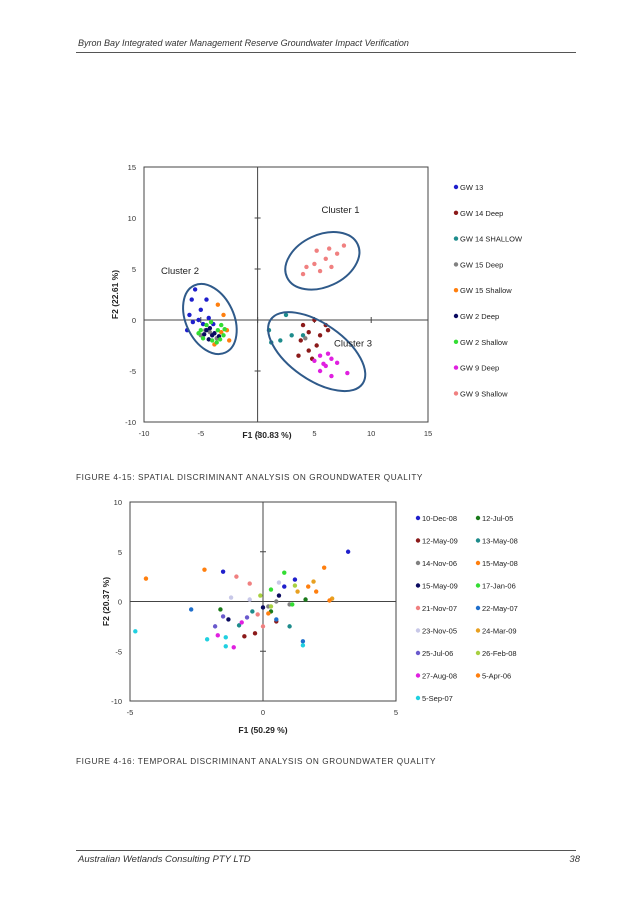 The width and height of the screenshot is (638, 902). What do you see at coordinates (326, 850) in the screenshot?
I see `footer-rule` at bounding box center [326, 850].